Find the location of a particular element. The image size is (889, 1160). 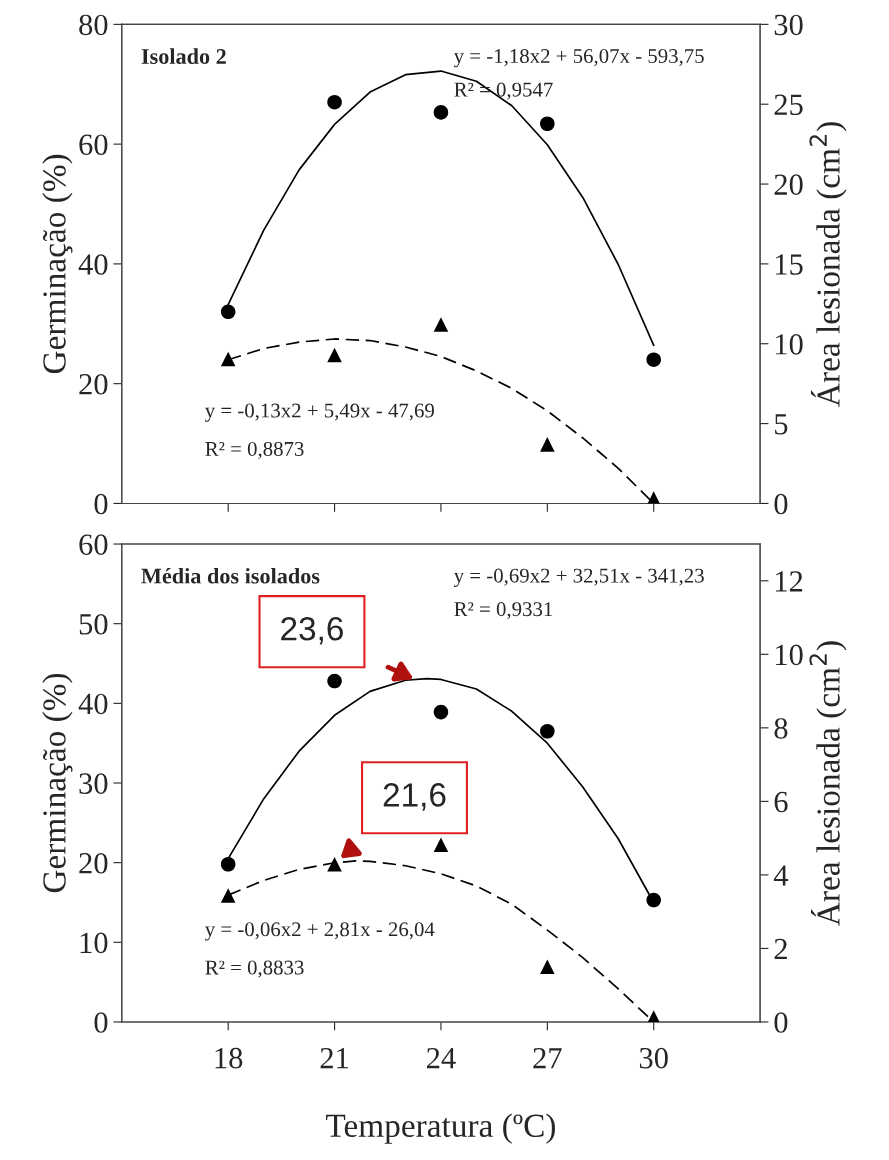

annotation: 23,6 is located at coordinates (312, 630).